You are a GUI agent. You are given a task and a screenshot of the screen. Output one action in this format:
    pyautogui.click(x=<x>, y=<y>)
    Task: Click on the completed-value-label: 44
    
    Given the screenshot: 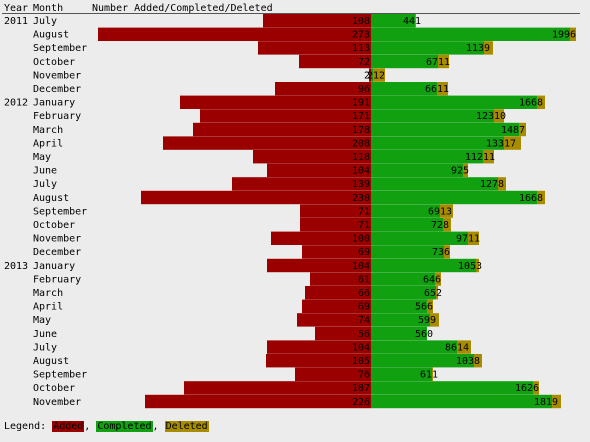 What is the action you would take?
    pyautogui.click(x=409, y=21)
    